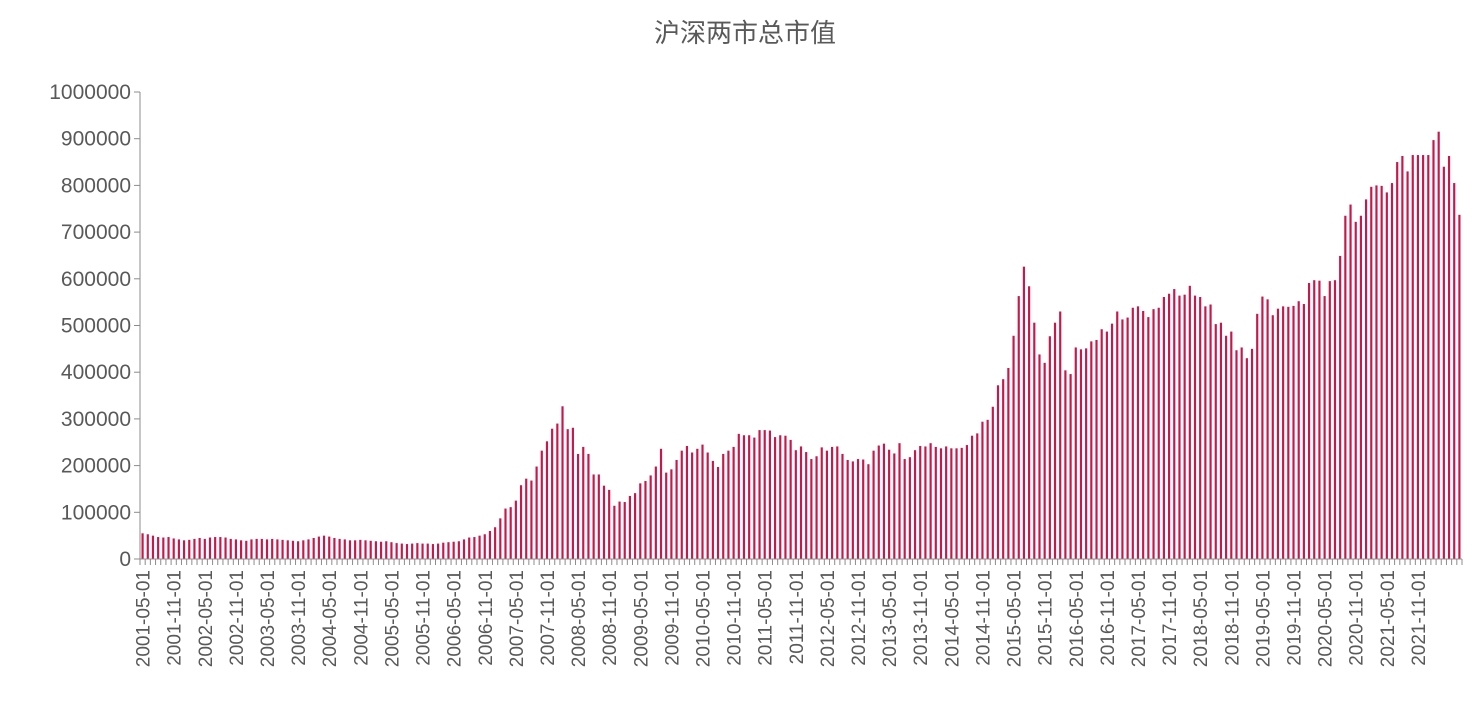 This screenshot has width=1482, height=708. Describe the element at coordinates (144, 618) in the screenshot. I see `x-tick-label: 2001-05-01` at that location.